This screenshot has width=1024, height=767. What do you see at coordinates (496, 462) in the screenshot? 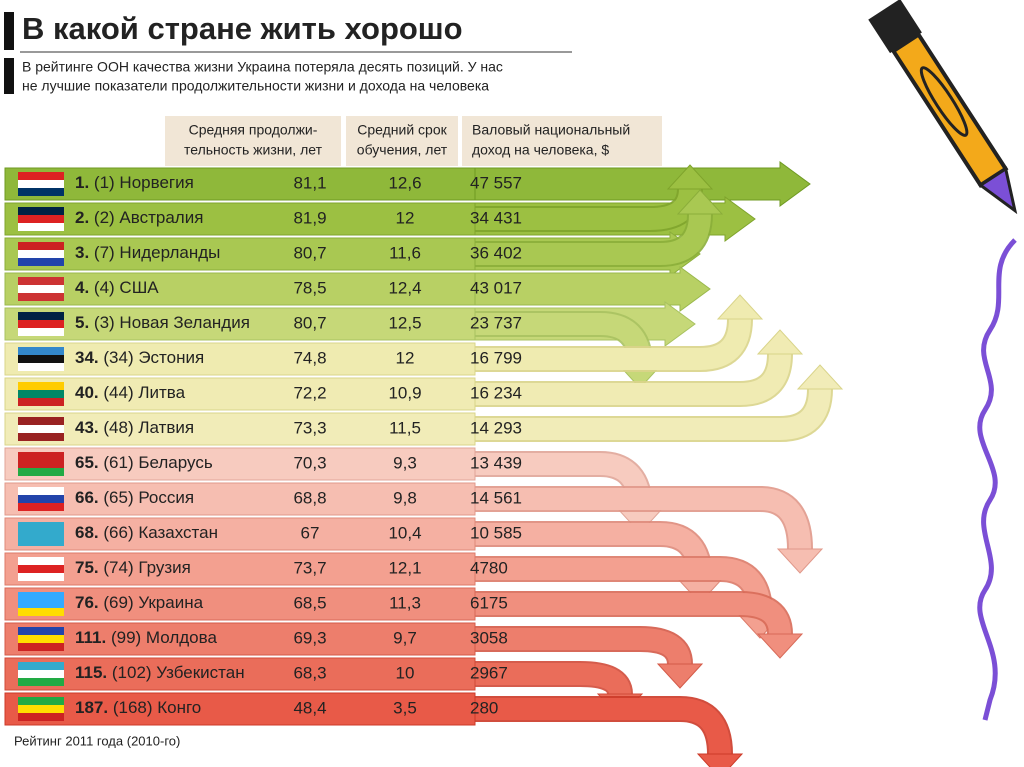
I see `income: 13 439` at bounding box center [496, 462].